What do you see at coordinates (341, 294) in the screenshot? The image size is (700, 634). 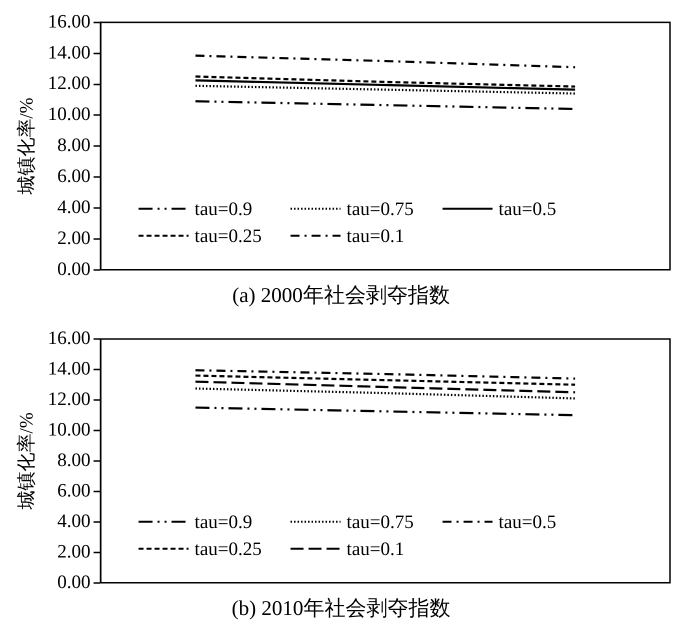 I see `text: (a) 2000年社会剥夺指数` at bounding box center [341, 294].